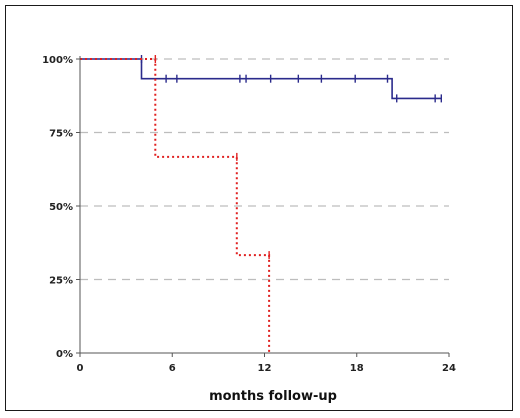 The height and width of the screenshot is (418, 520). What do you see at coordinates (449, 368) in the screenshot?
I see `x-tick-label-24: 24` at bounding box center [449, 368].